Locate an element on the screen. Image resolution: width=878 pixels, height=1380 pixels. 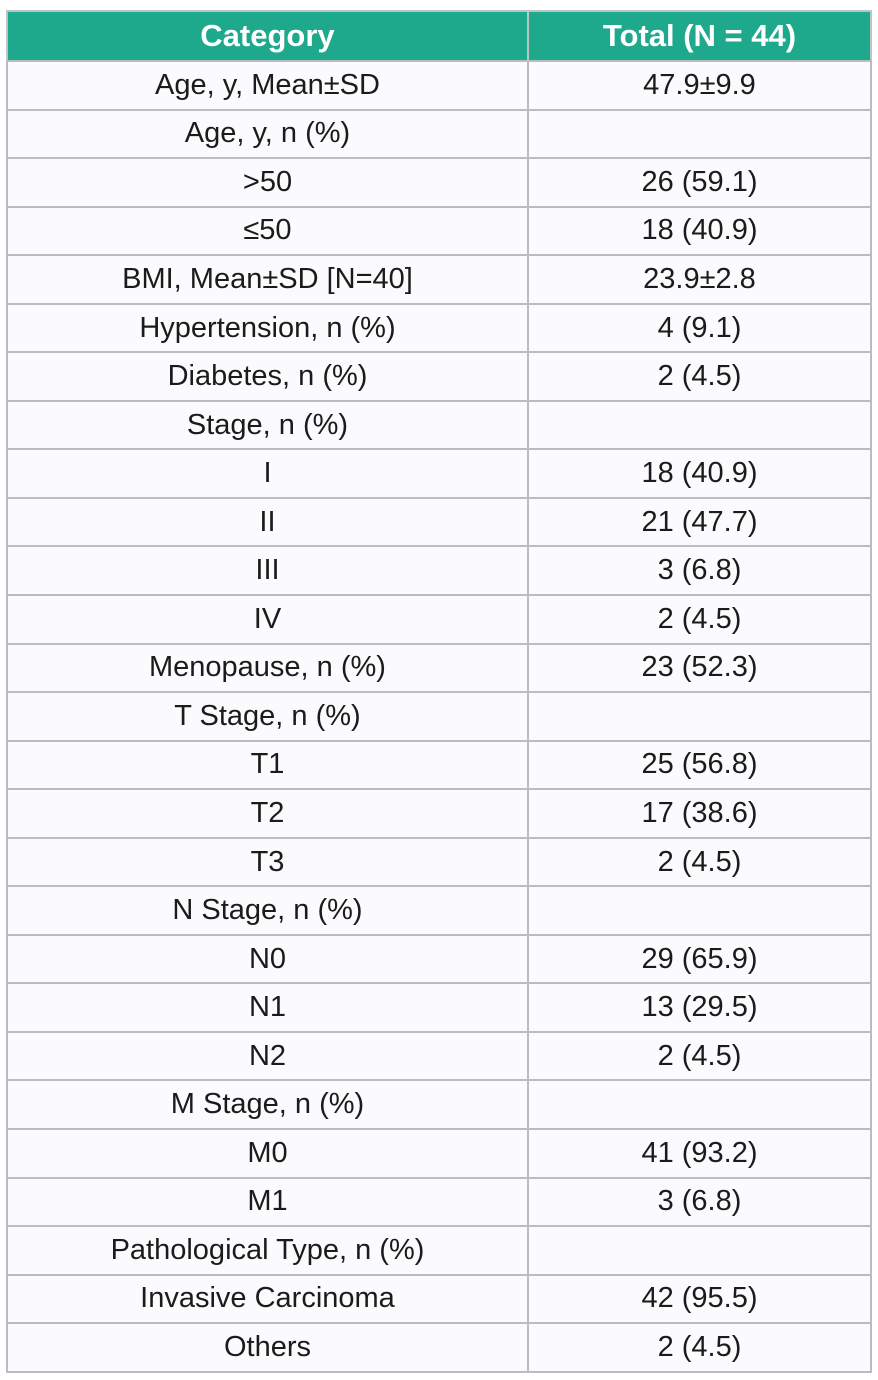
category-cell: BMI, Mean±SD [N=40] is located at coordinates (267, 279).